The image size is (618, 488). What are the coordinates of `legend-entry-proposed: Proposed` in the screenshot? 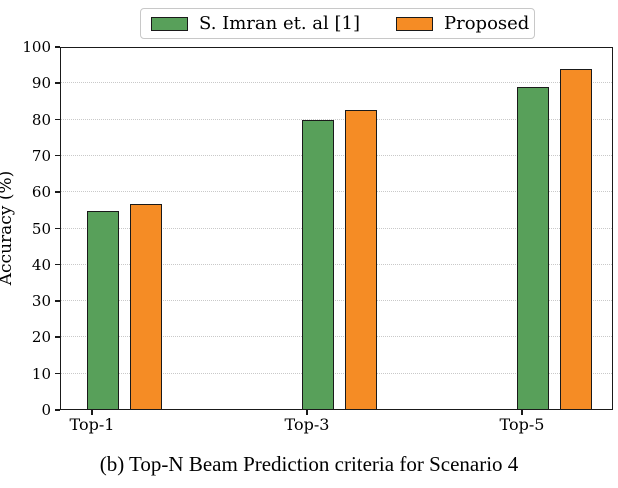 It's located at (463, 23).